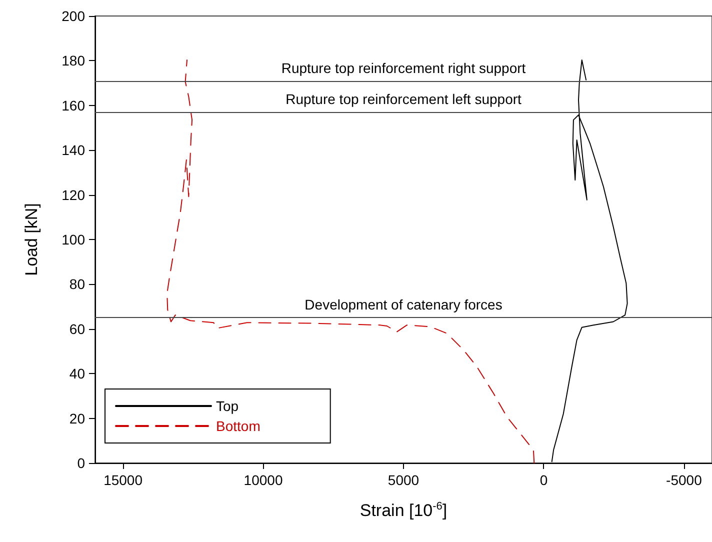 Image resolution: width=712 pixels, height=542 pixels. What do you see at coordinates (74, 60) in the screenshot?
I see `y-tick-label: 180` at bounding box center [74, 60].